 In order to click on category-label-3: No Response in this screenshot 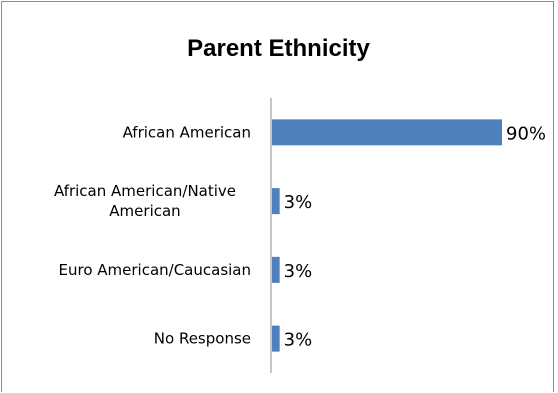, I will do `click(202, 339)`.